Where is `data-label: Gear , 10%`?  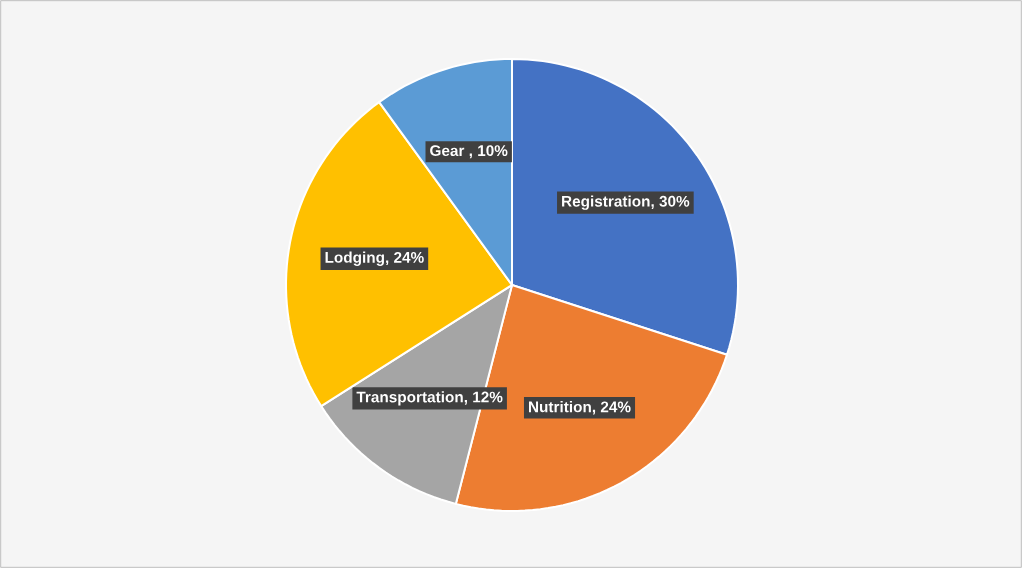 data-label: Gear , 10% is located at coordinates (469, 152).